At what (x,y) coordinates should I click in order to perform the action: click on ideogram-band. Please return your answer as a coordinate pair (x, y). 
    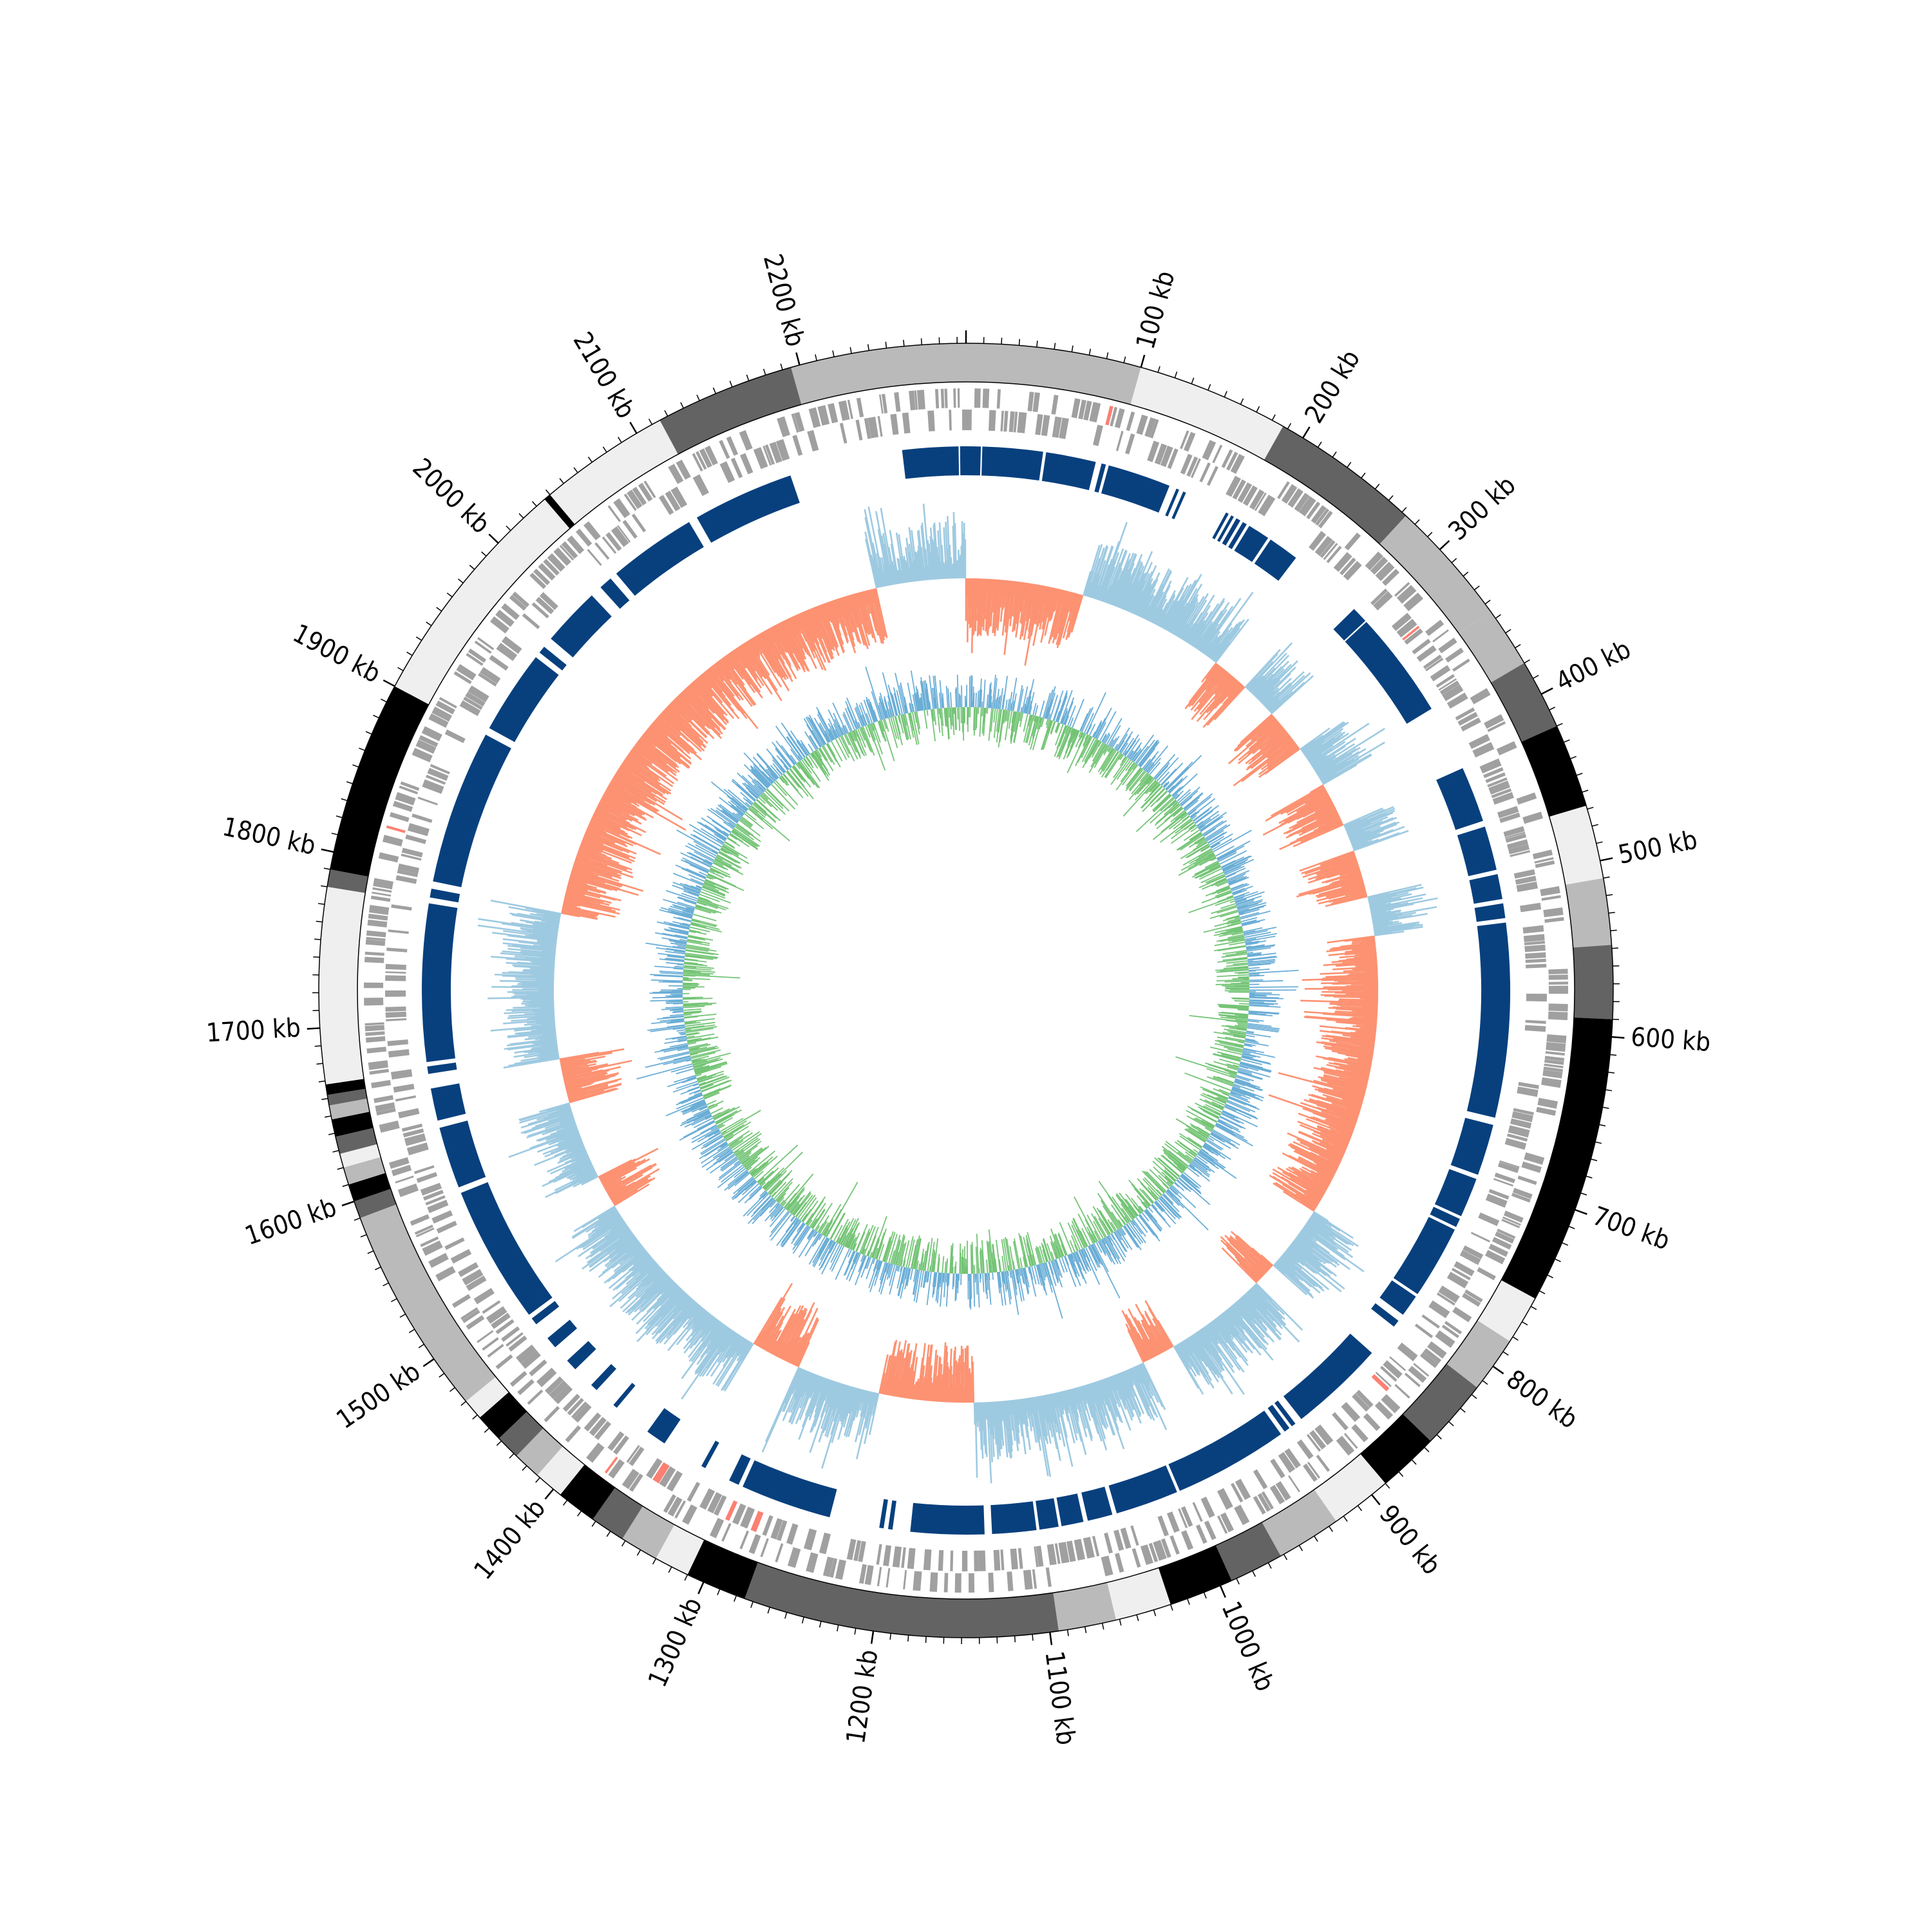
    Looking at the image, I should click on (1554, 772).